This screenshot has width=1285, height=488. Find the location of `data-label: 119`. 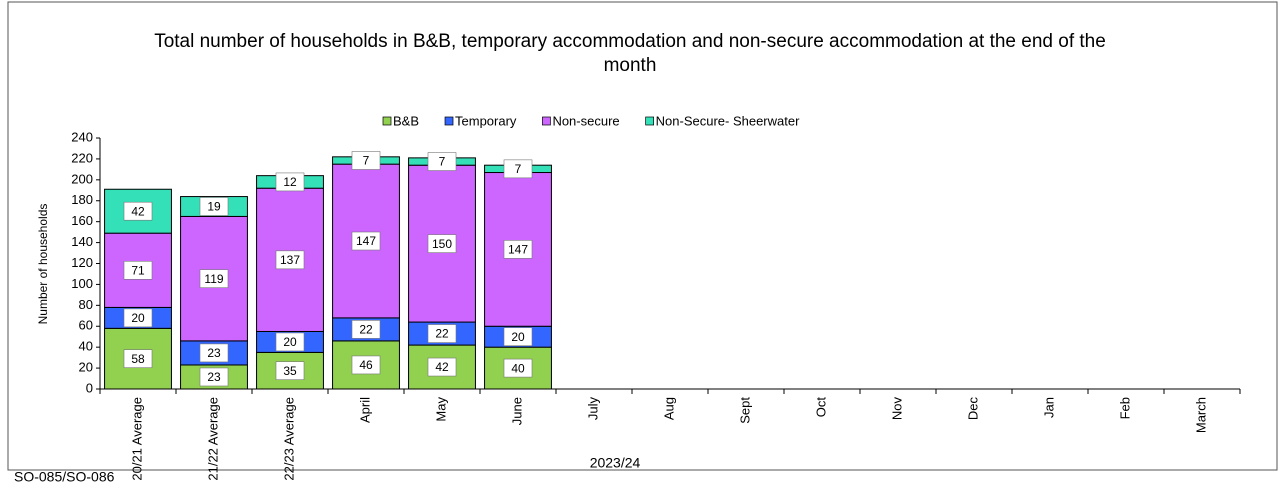

data-label: 119 is located at coordinates (213, 279).